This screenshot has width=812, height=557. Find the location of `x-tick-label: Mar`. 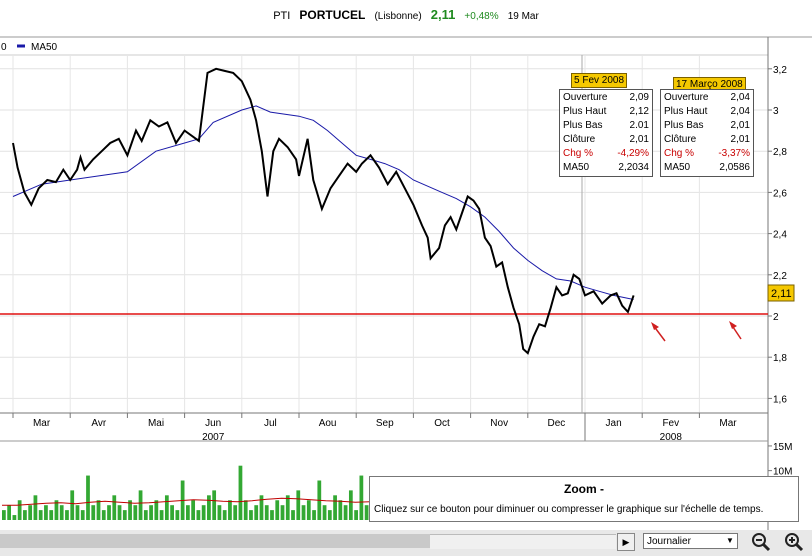

x-tick-label: Mar is located at coordinates (728, 423).